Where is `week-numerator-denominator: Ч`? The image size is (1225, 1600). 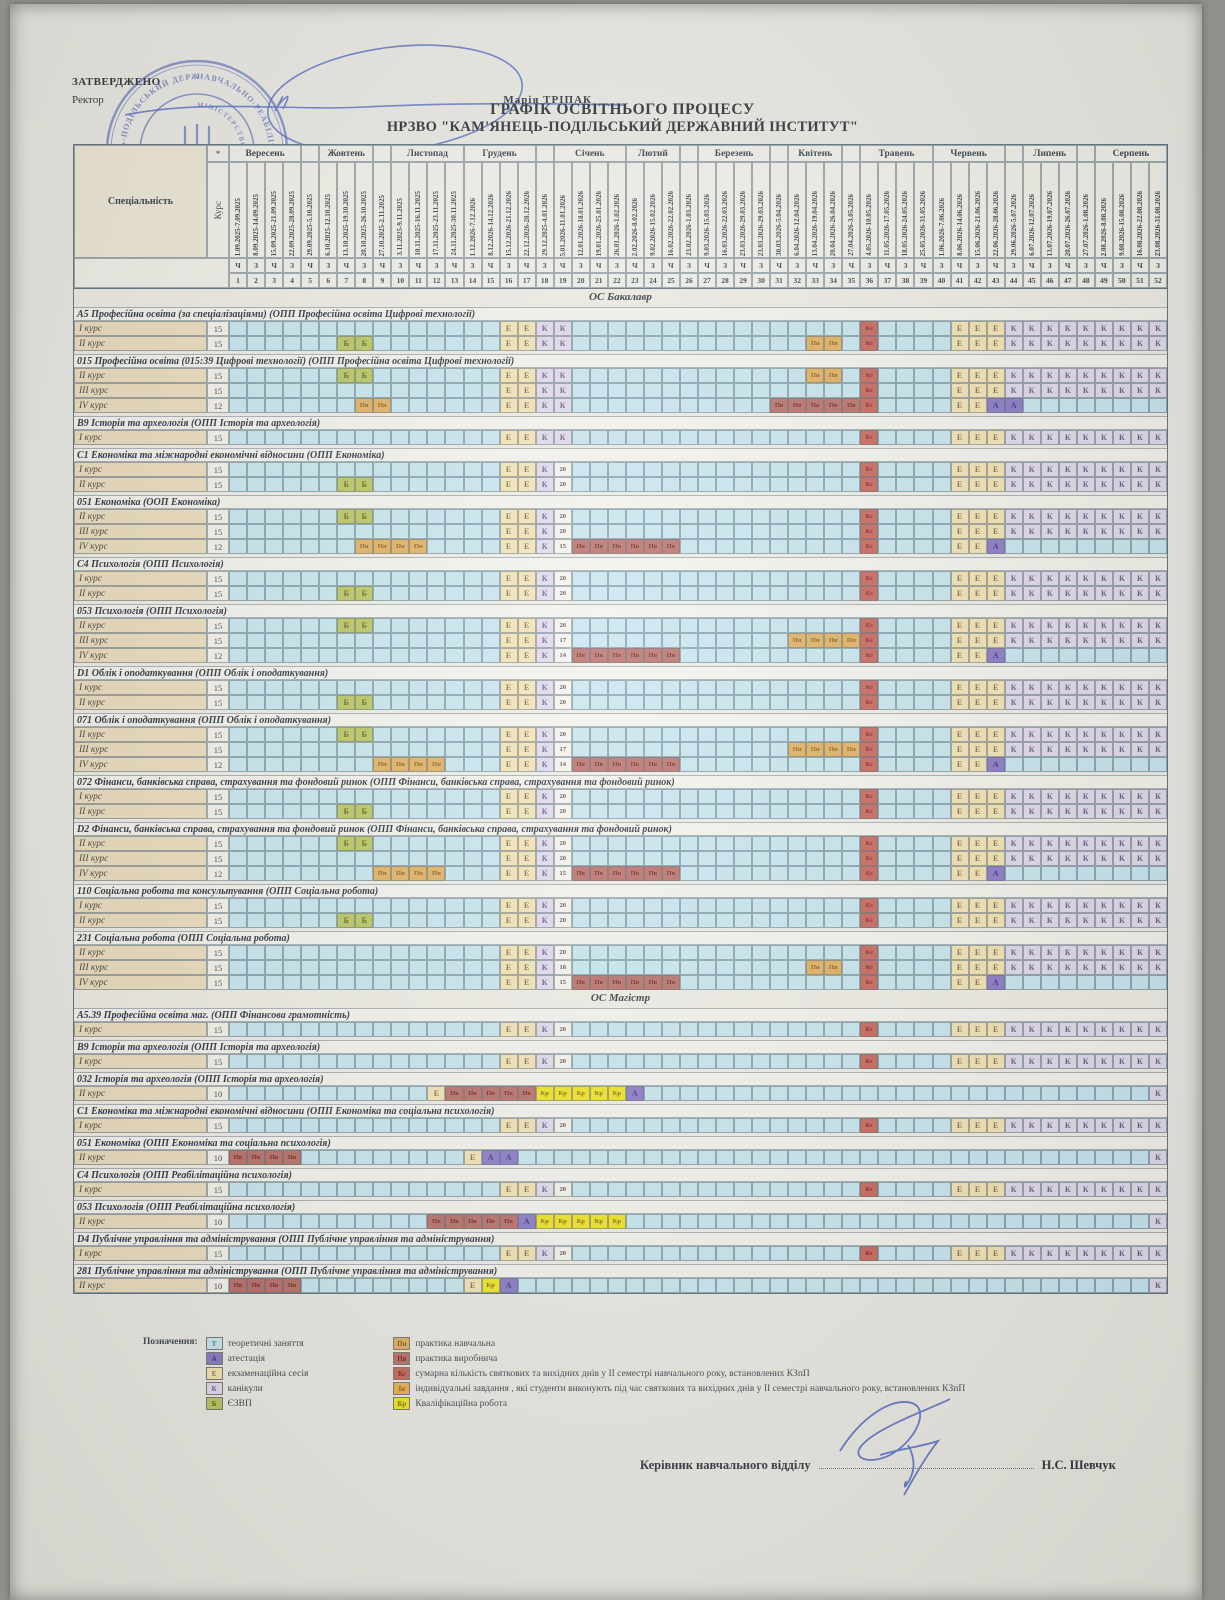 week-numerator-denominator: Ч is located at coordinates (598, 265).